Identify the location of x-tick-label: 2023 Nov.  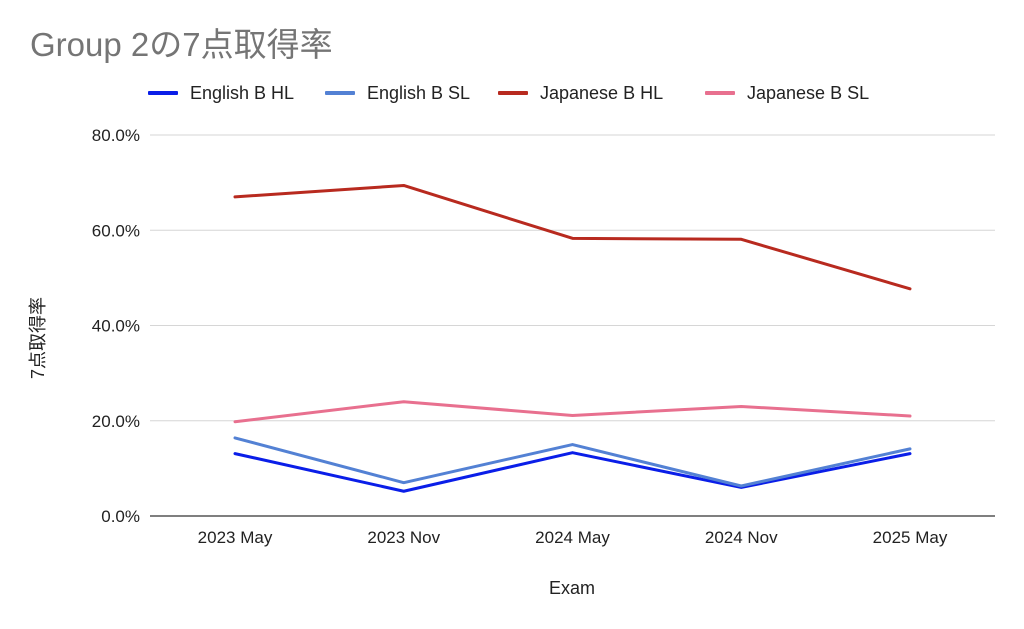
(403, 537).